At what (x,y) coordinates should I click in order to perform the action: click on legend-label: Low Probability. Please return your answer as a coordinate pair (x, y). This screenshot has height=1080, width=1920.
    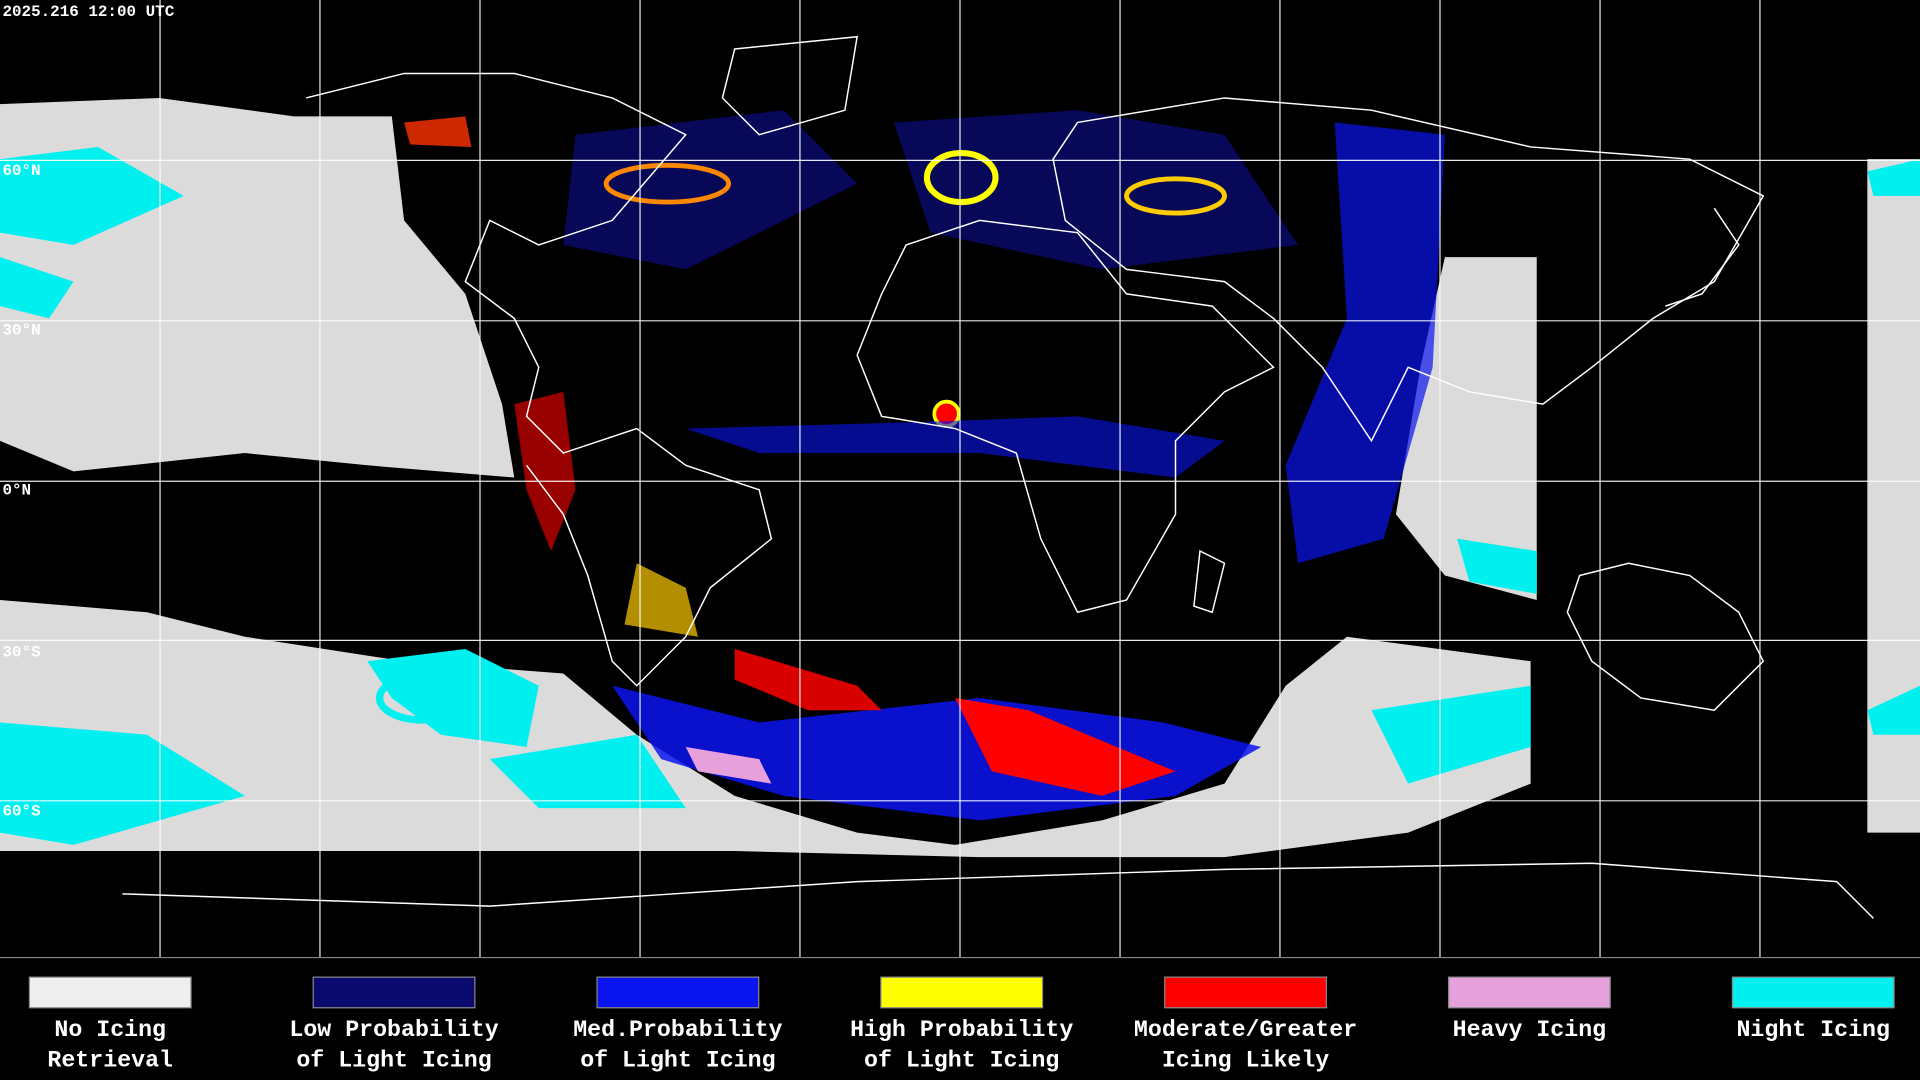
    Looking at the image, I should click on (393, 1030).